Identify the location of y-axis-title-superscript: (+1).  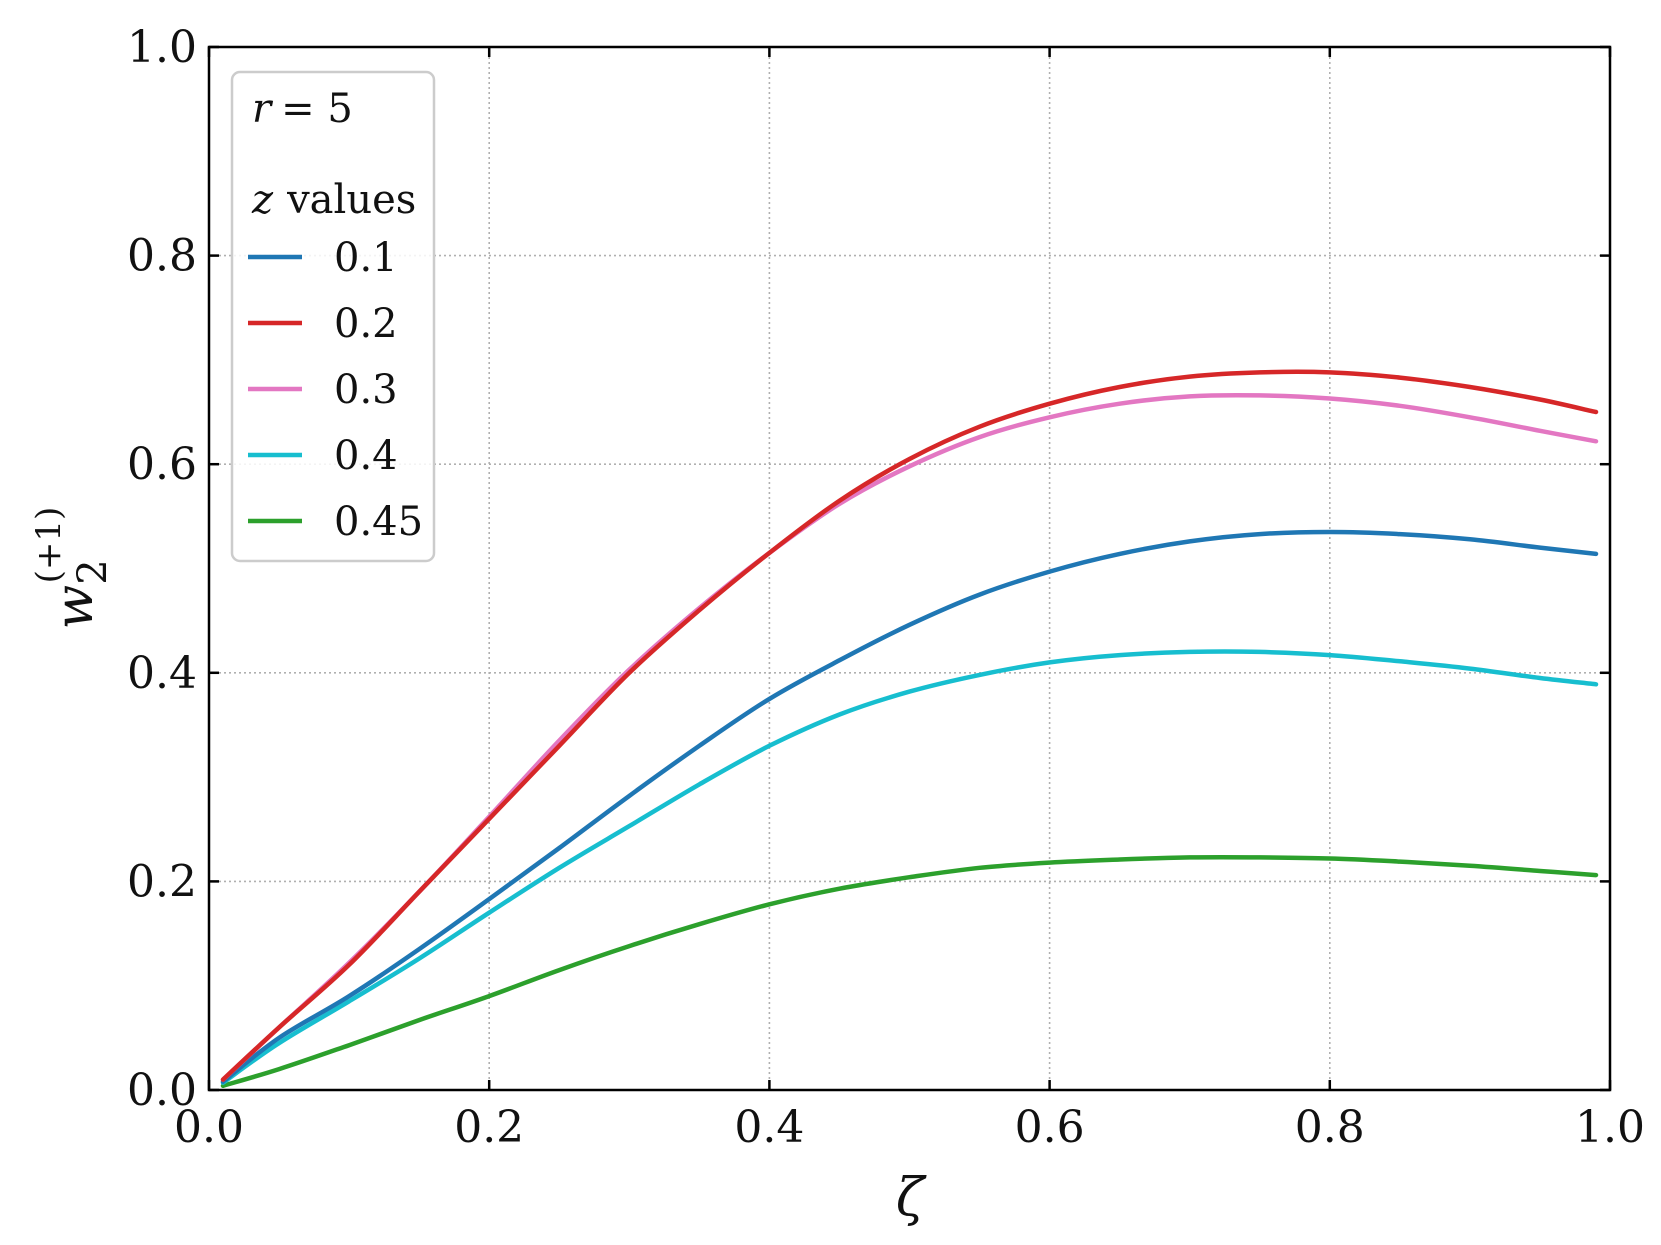
(49, 545).